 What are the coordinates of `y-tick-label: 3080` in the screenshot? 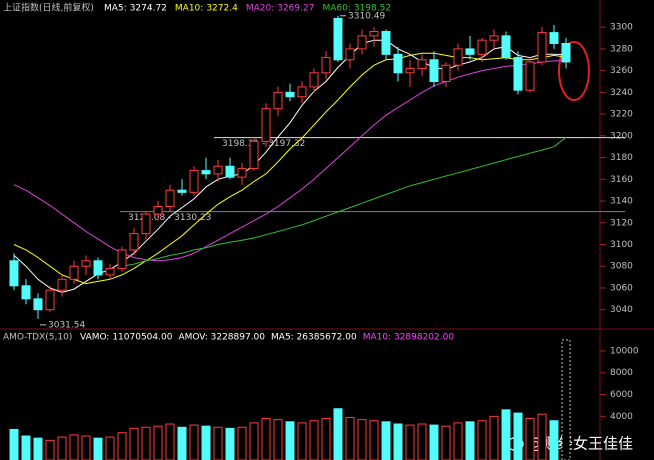 It's located at (621, 267).